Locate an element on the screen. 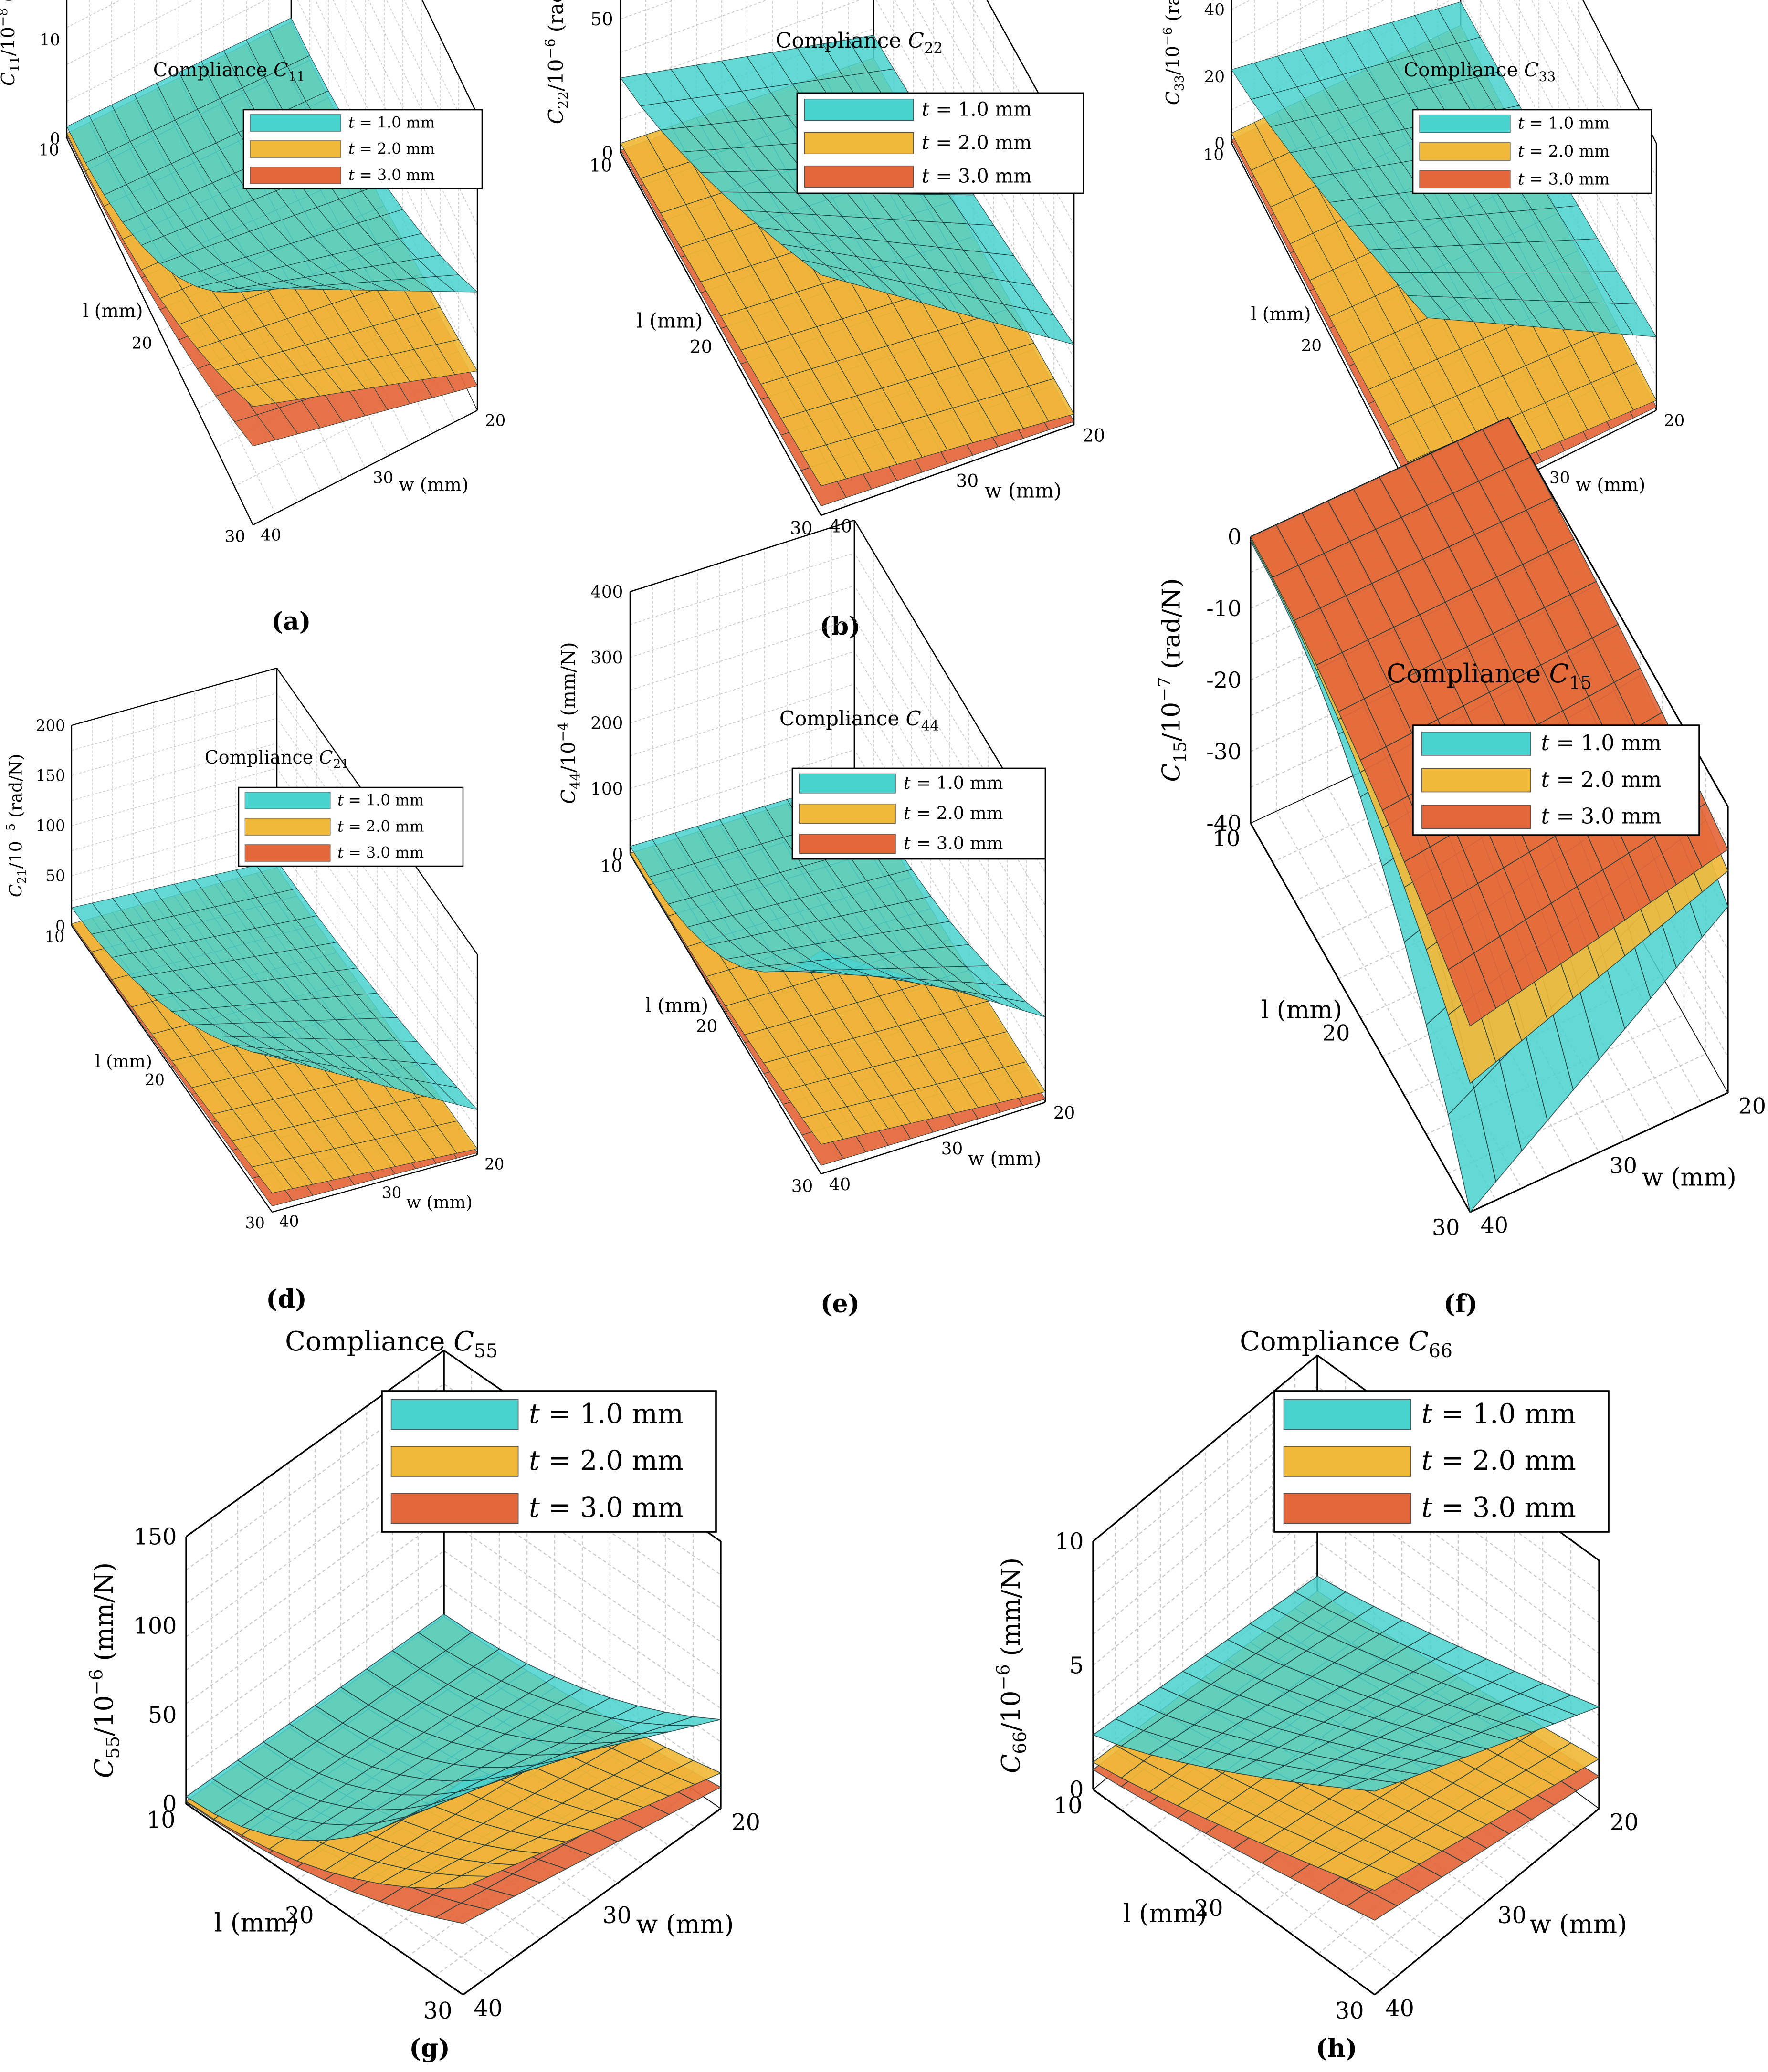 The width and height of the screenshot is (1768, 2072). axis-label-z: C21/10−5 (rad/N) is located at coordinates (16, 825).